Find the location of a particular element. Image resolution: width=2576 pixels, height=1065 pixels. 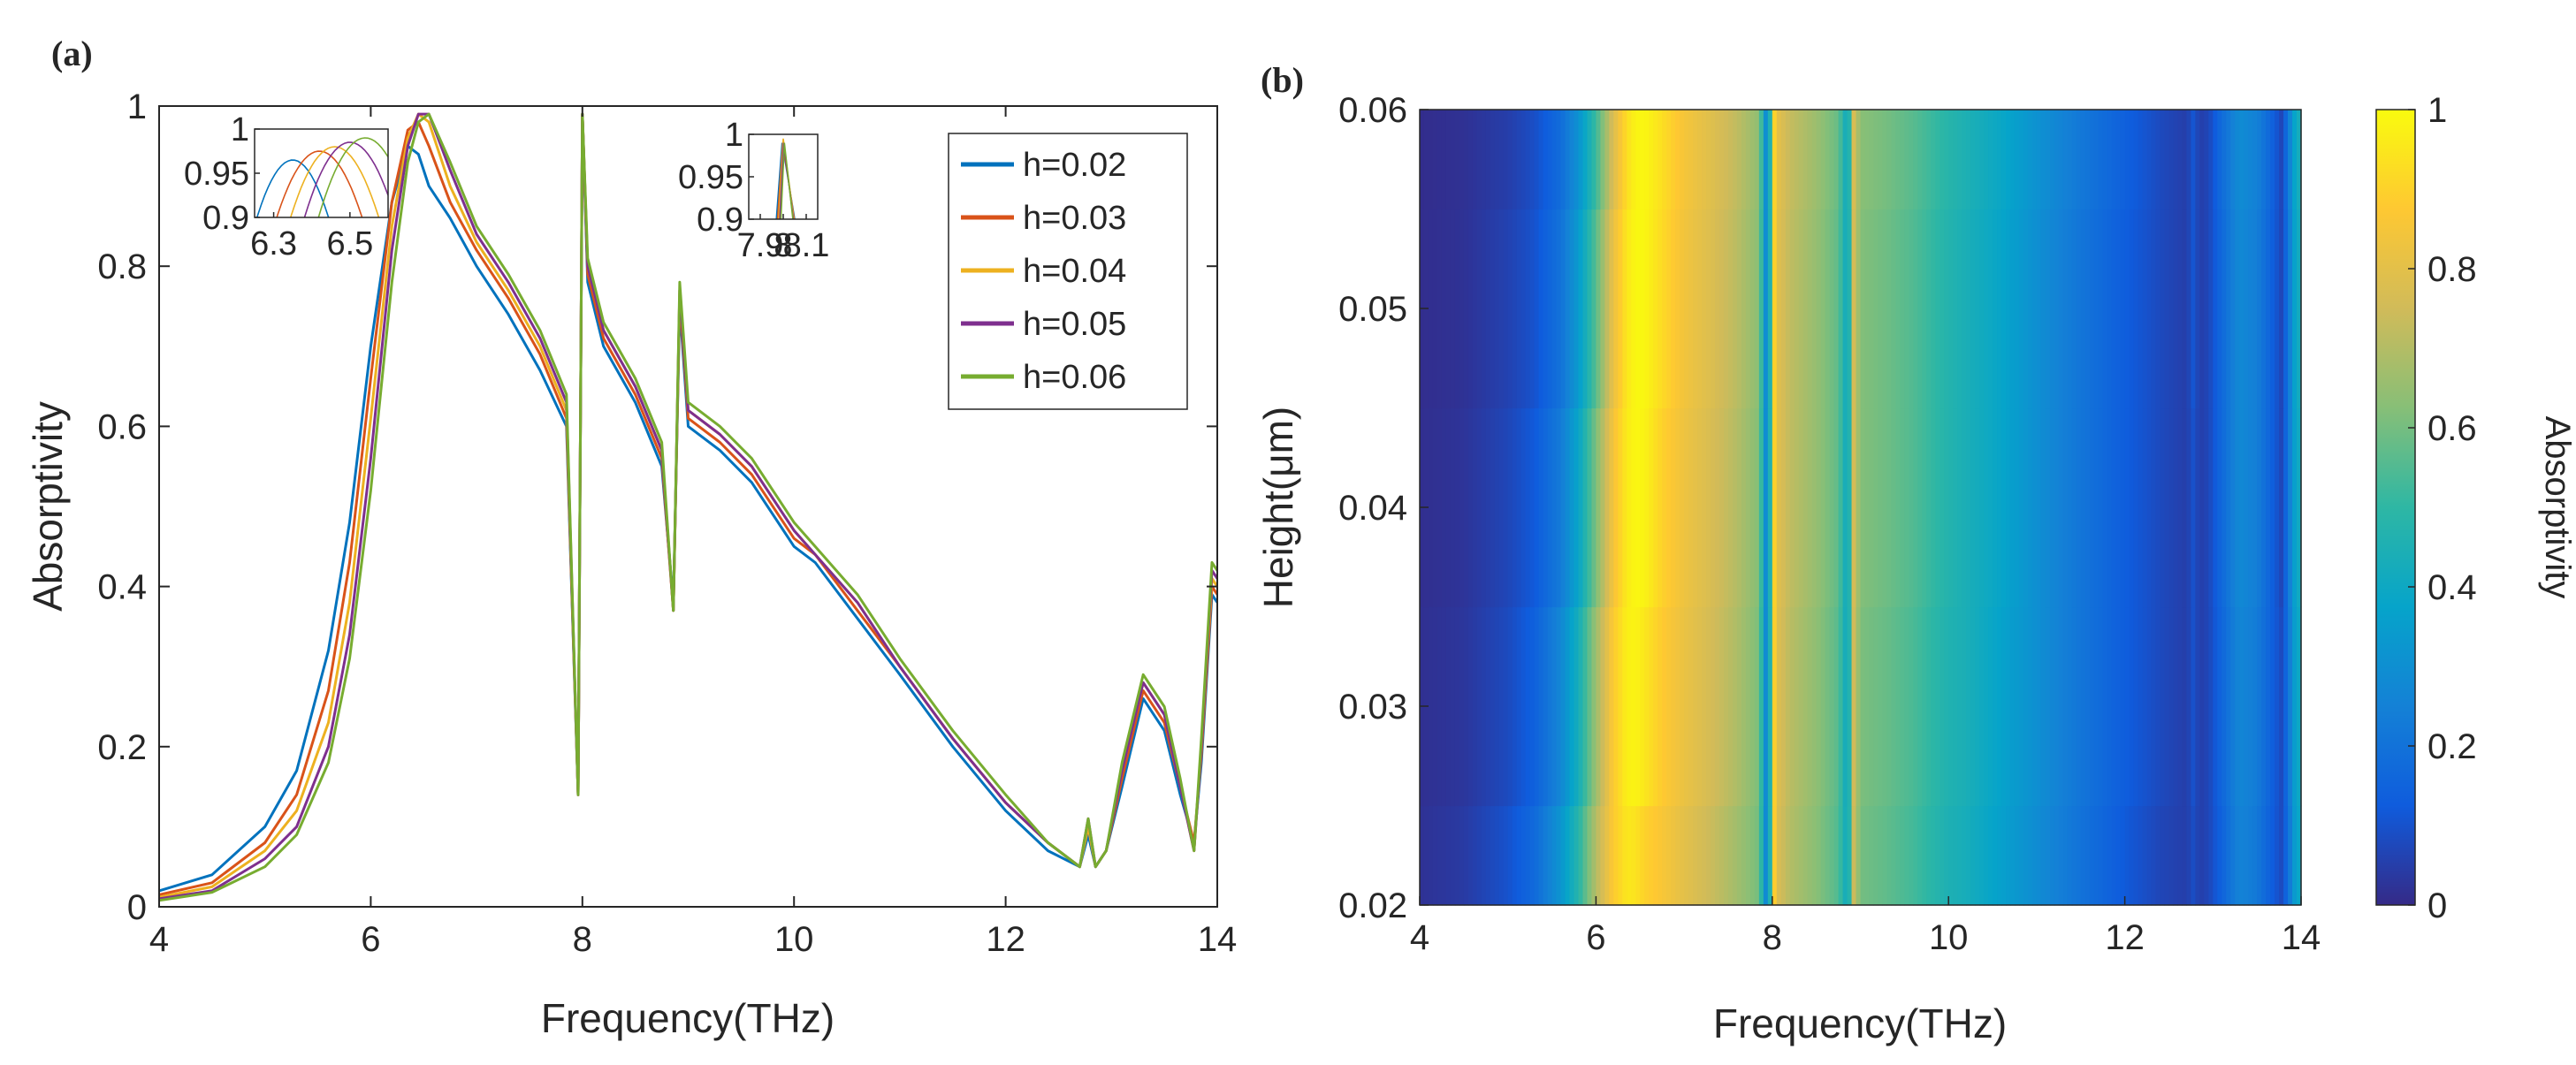

legend: h=0.02 h=0.03 h=0.04 h=0.05 h=0.06 is located at coordinates (1068, 271).